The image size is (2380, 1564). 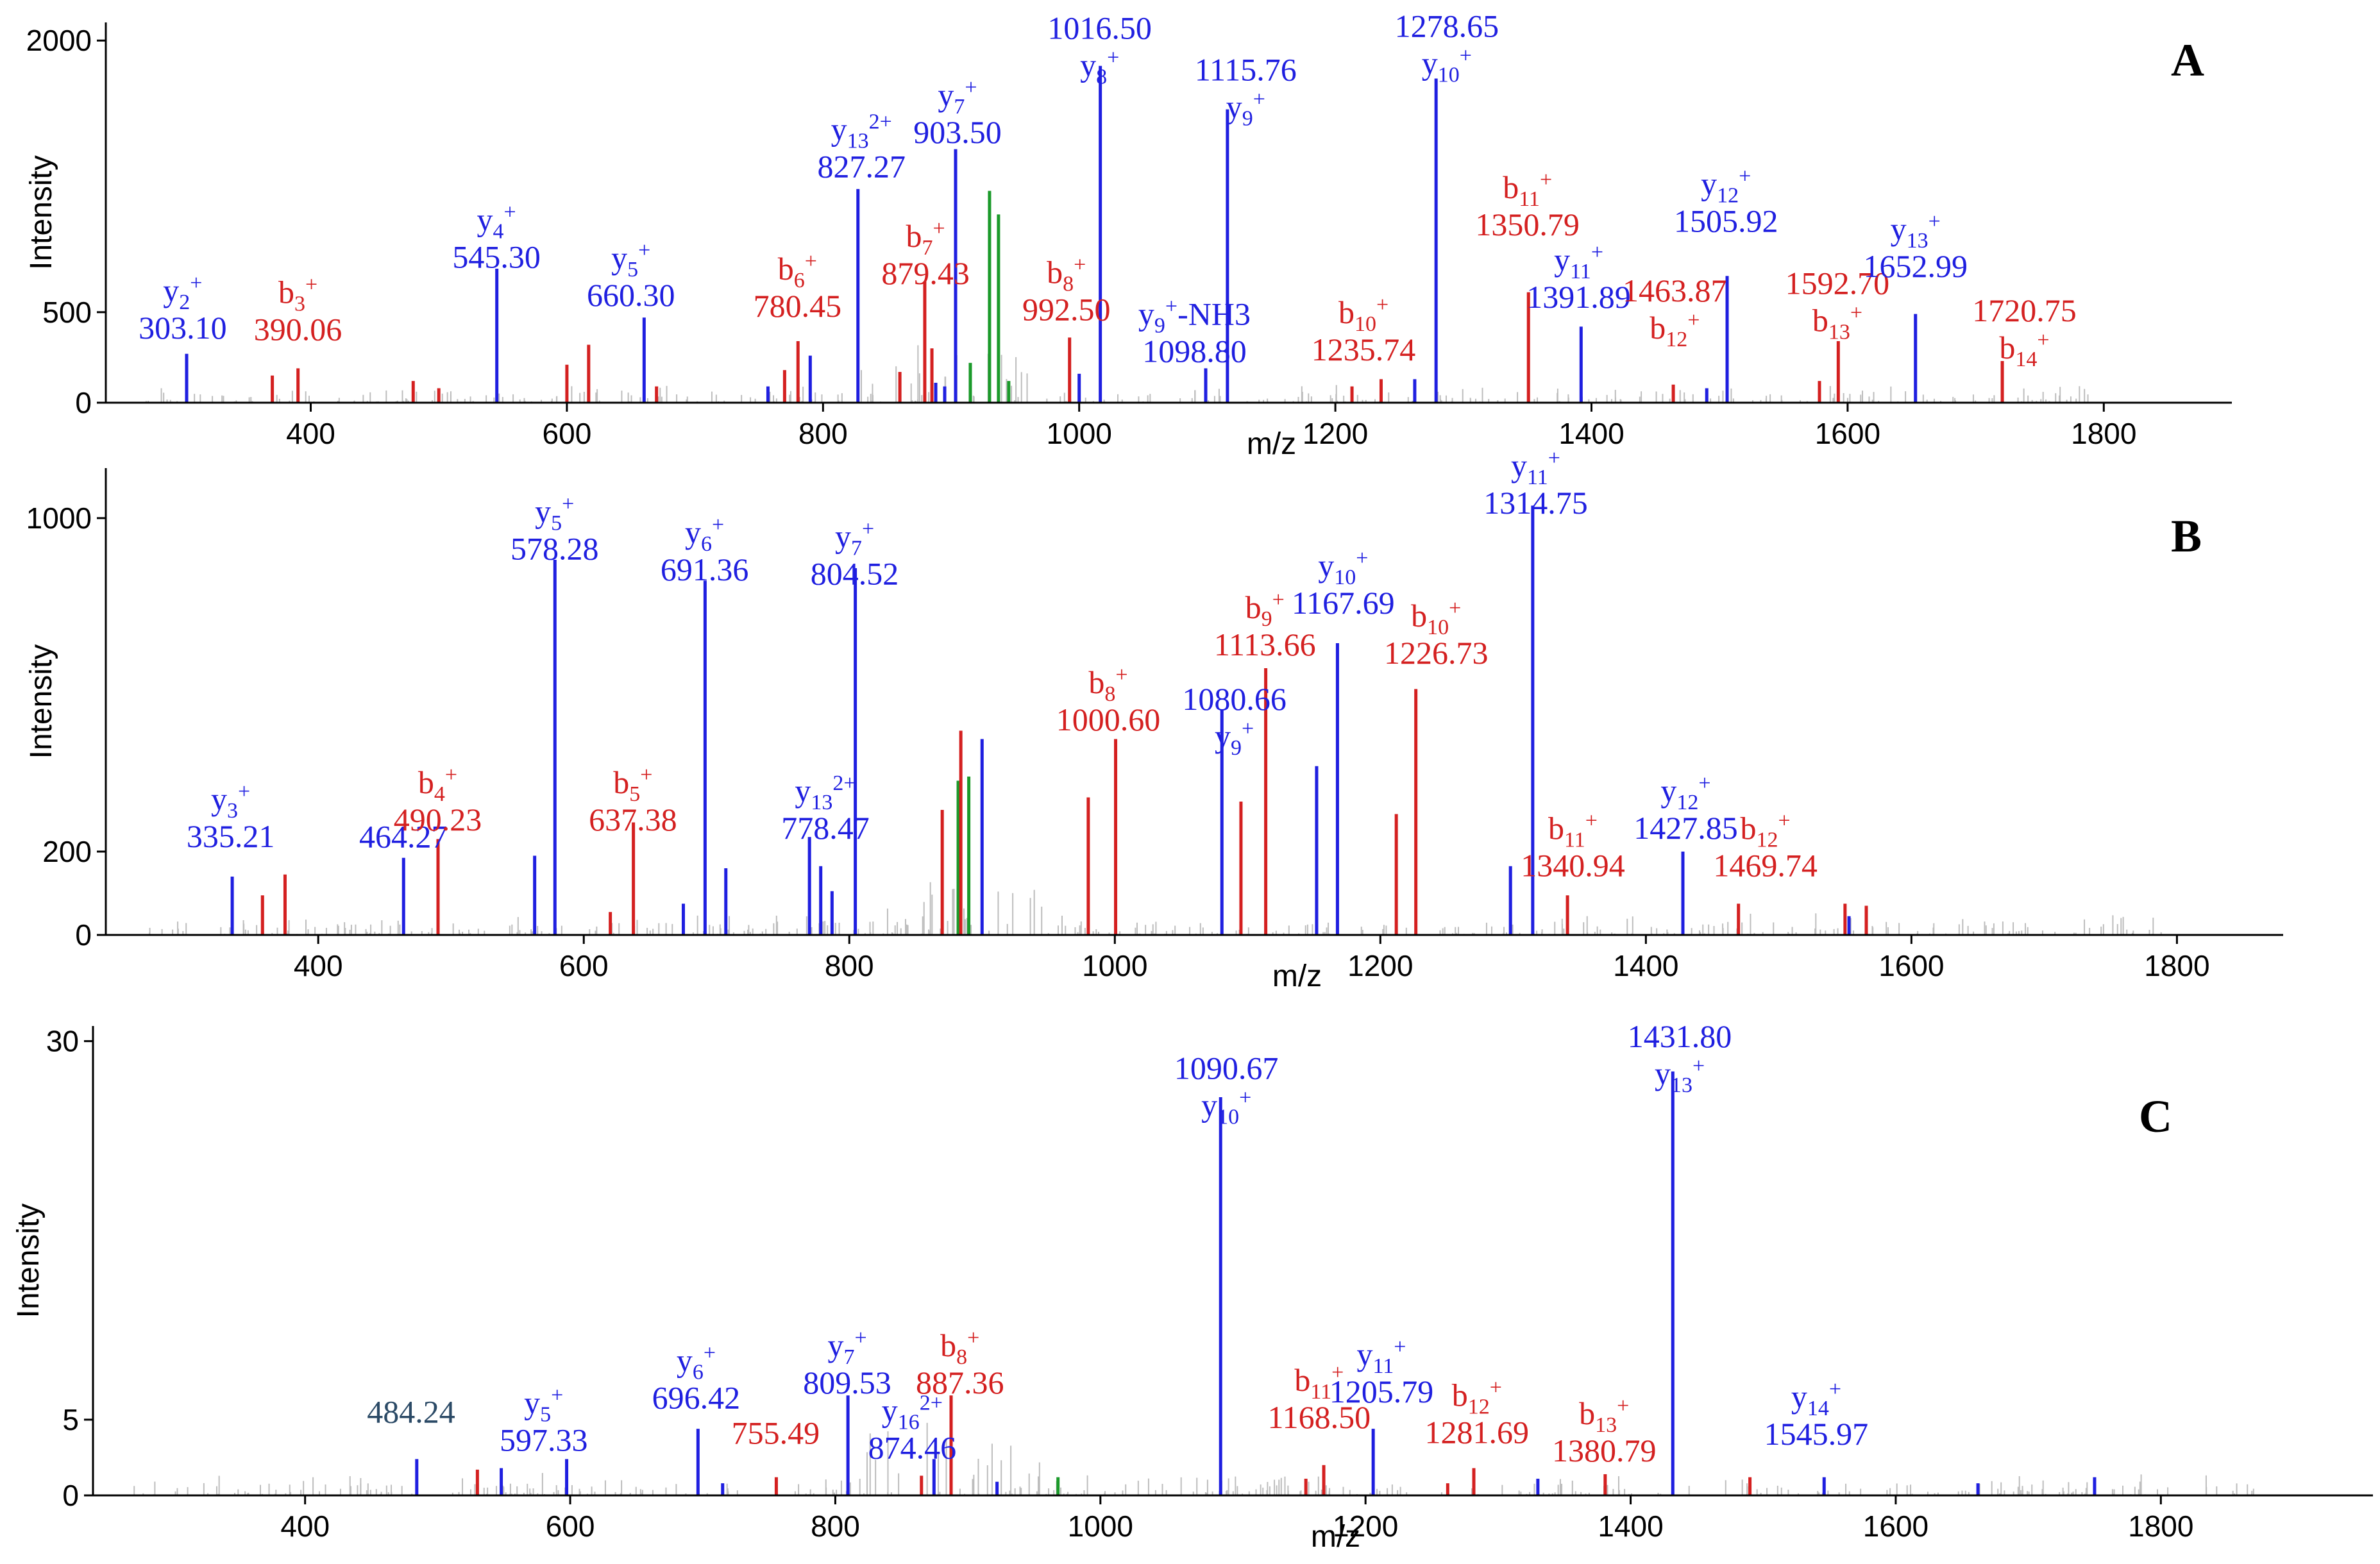 I want to click on mz-value-label: 1652.99, so click(x=1915, y=266).